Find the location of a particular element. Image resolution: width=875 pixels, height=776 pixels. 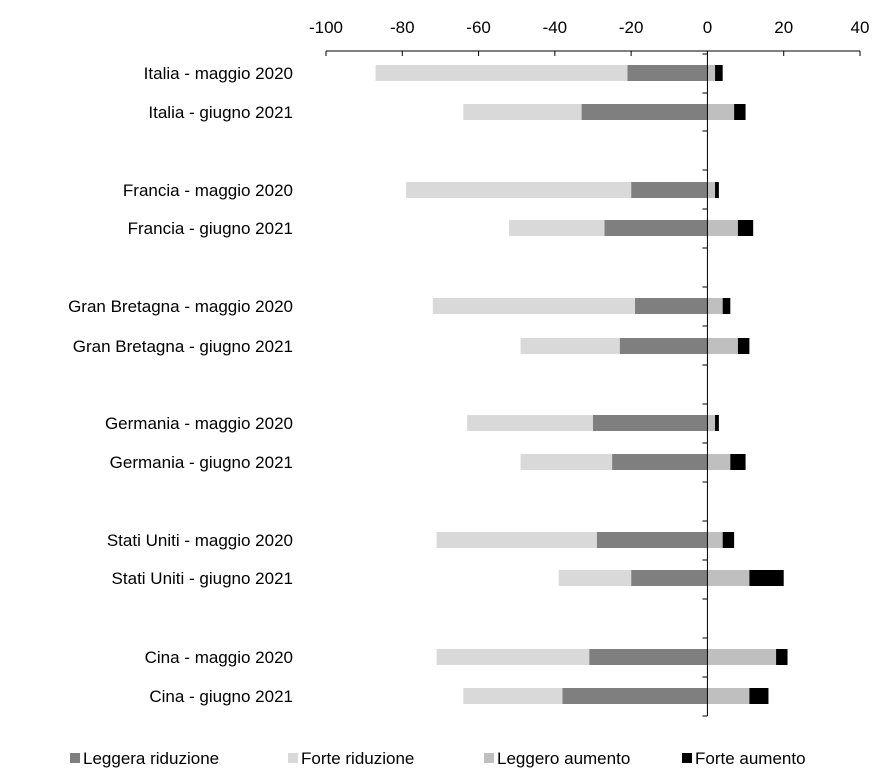

category-label: Francia - maggio 2020 is located at coordinates (208, 190).